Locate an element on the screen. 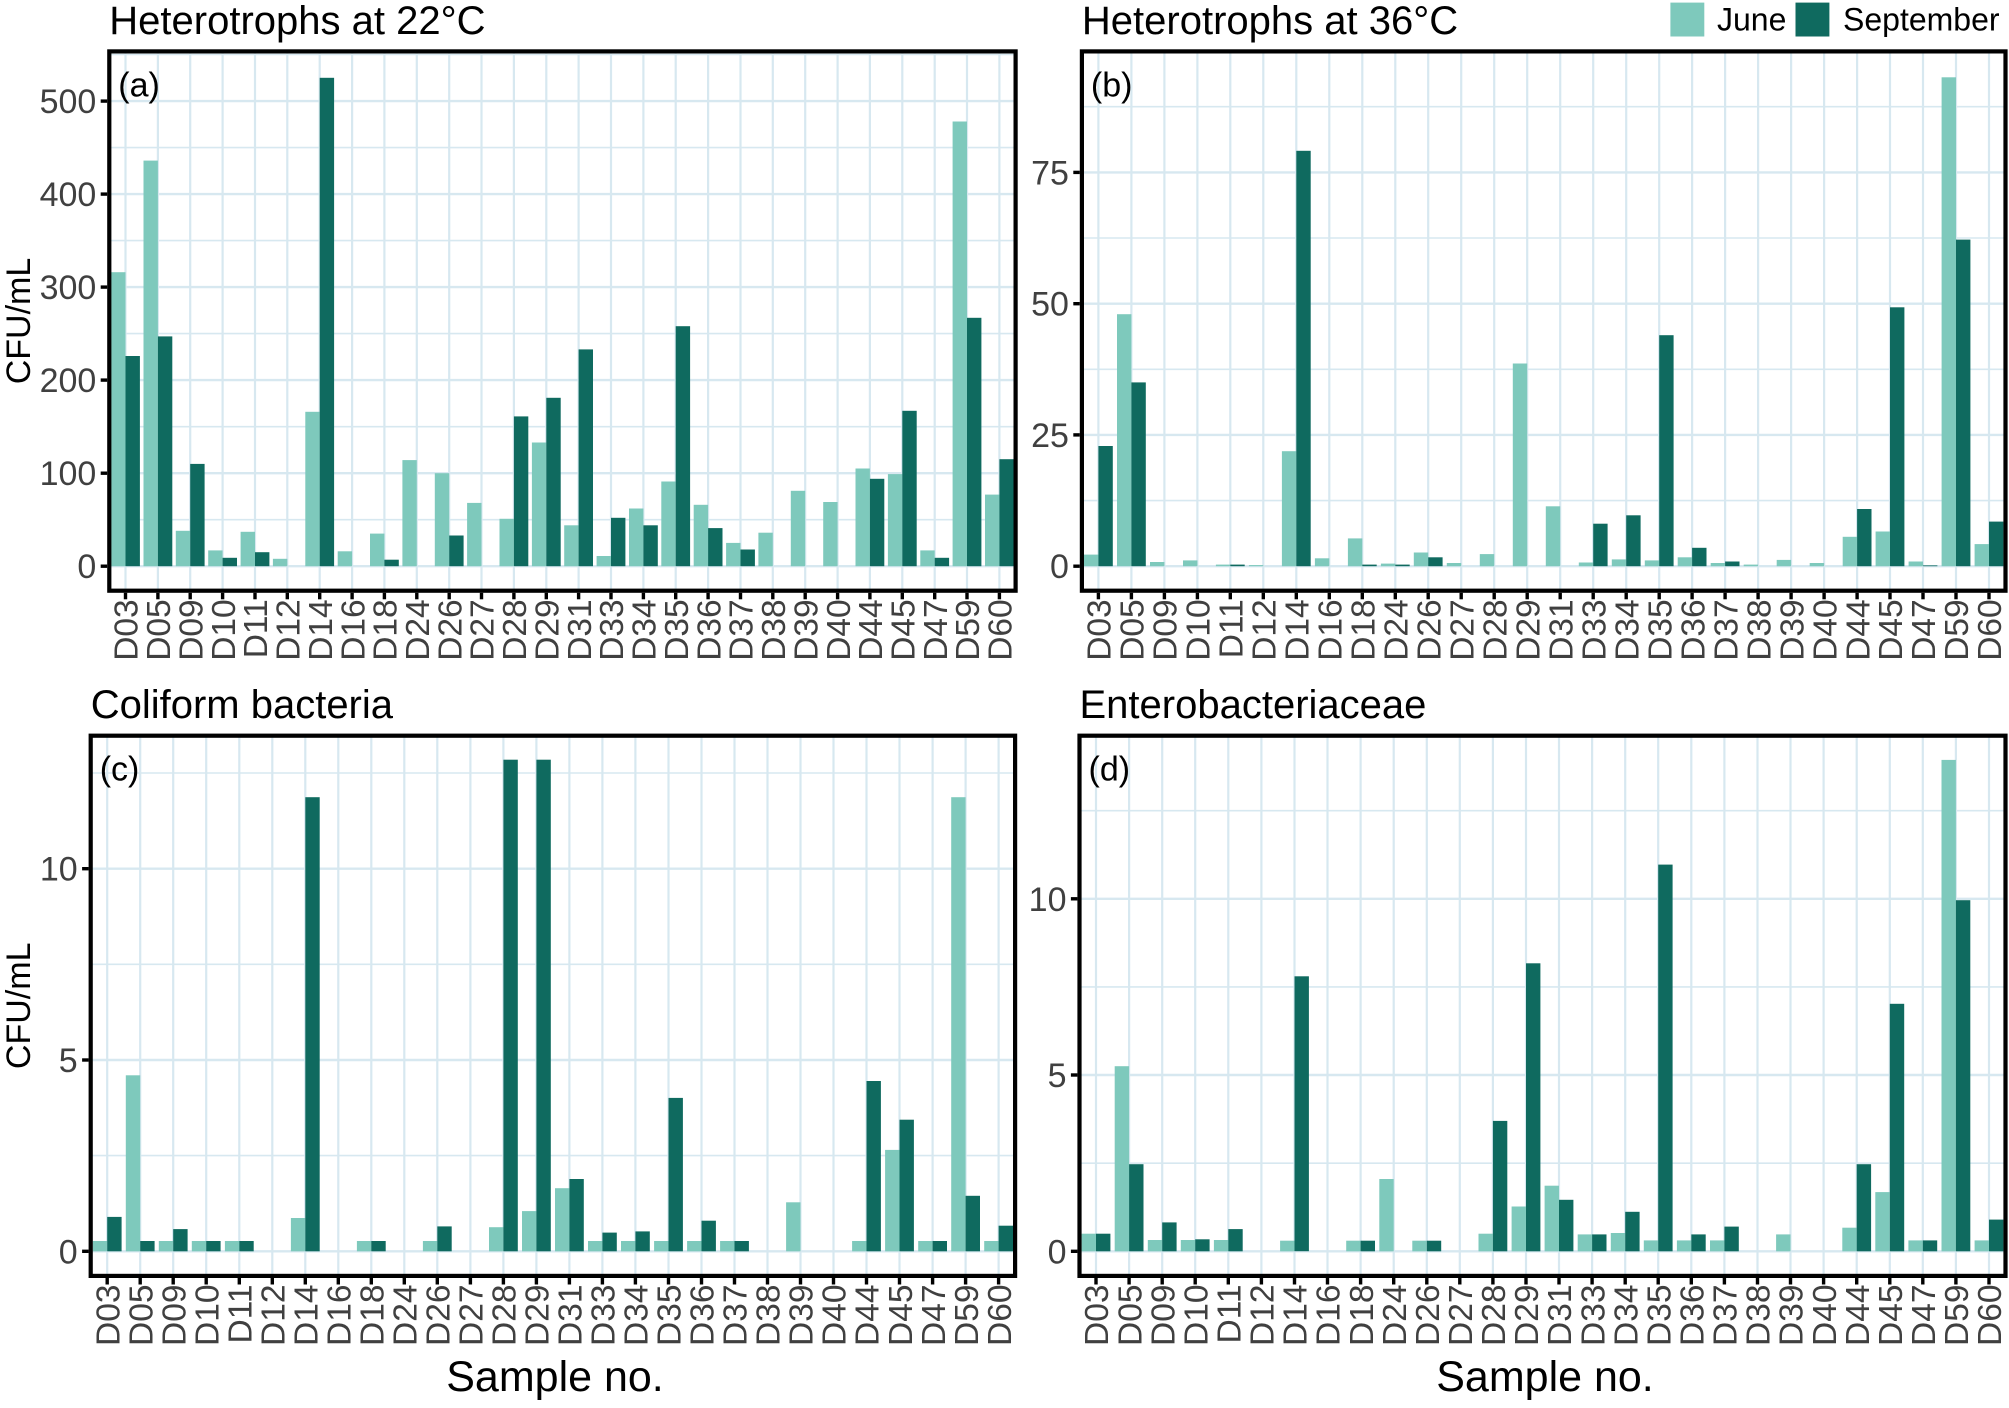 The width and height of the screenshot is (2009, 1408). svg-text: 50 is located at coordinates (1050, 305).